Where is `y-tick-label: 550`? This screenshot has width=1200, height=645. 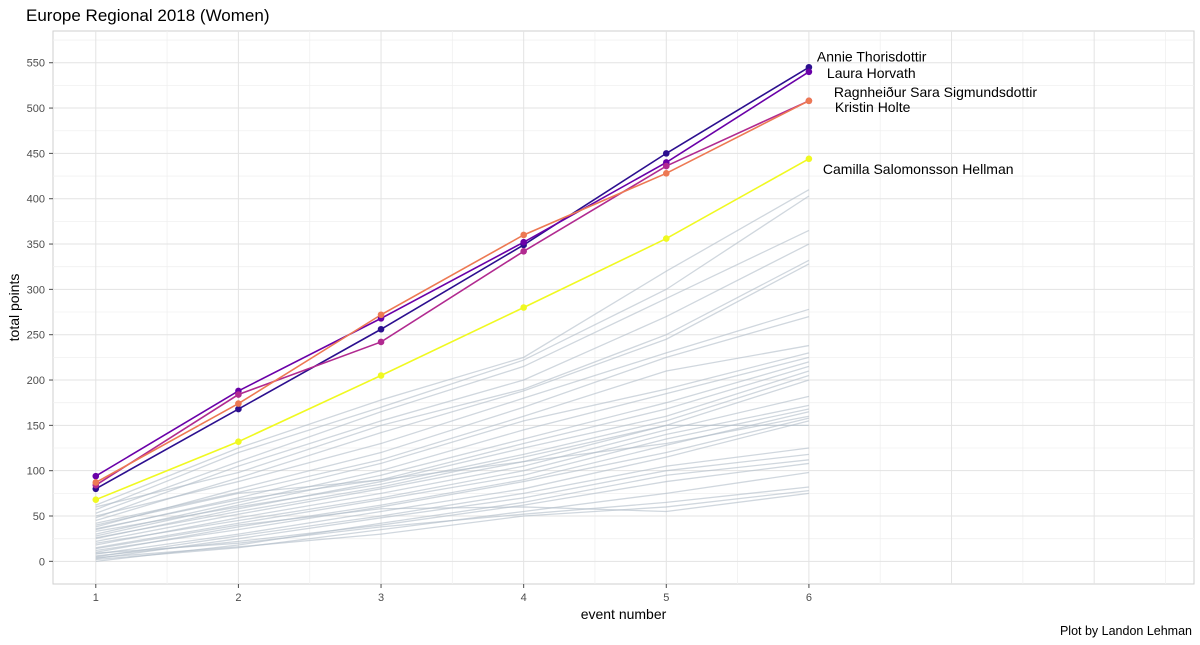
y-tick-label: 550 is located at coordinates (36, 64).